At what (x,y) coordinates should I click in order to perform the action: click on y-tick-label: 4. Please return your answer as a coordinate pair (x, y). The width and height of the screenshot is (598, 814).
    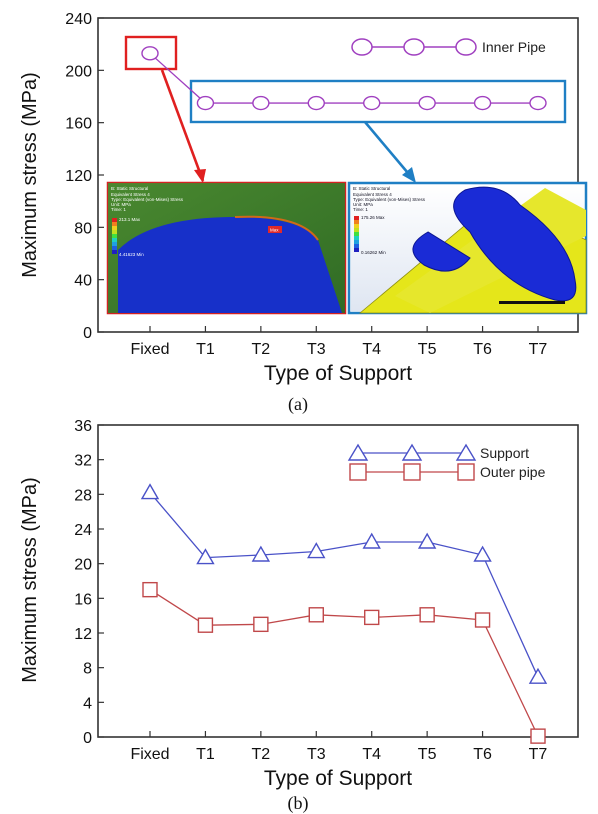
    Looking at the image, I should click on (87, 703).